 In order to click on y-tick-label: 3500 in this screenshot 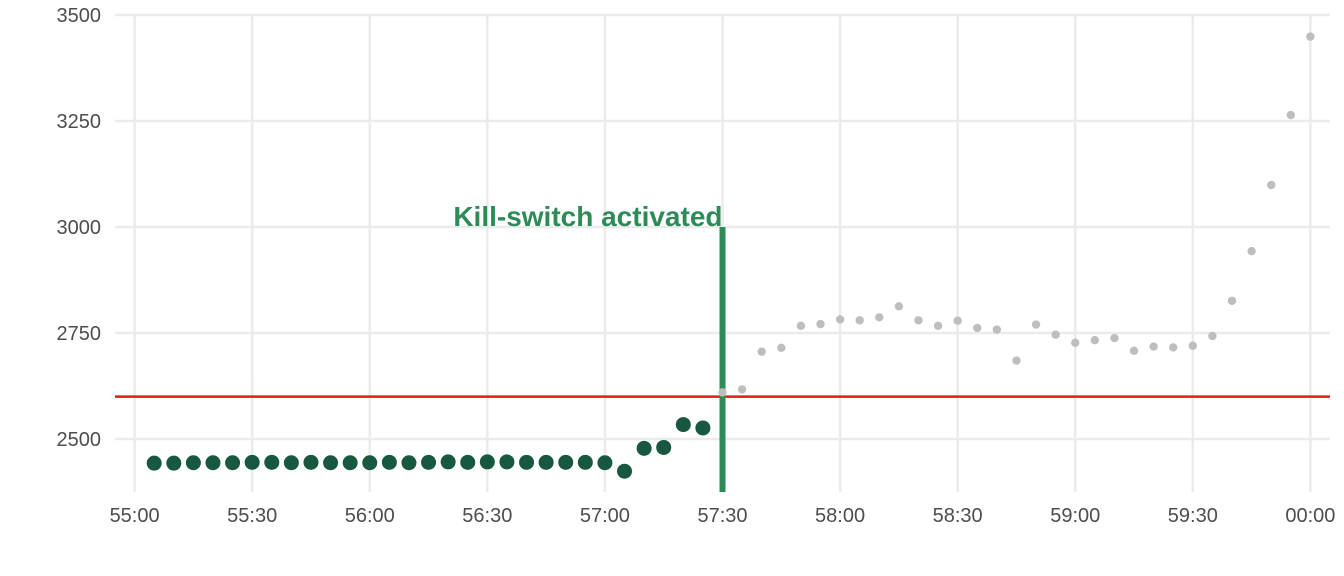, I will do `click(79, 16)`.